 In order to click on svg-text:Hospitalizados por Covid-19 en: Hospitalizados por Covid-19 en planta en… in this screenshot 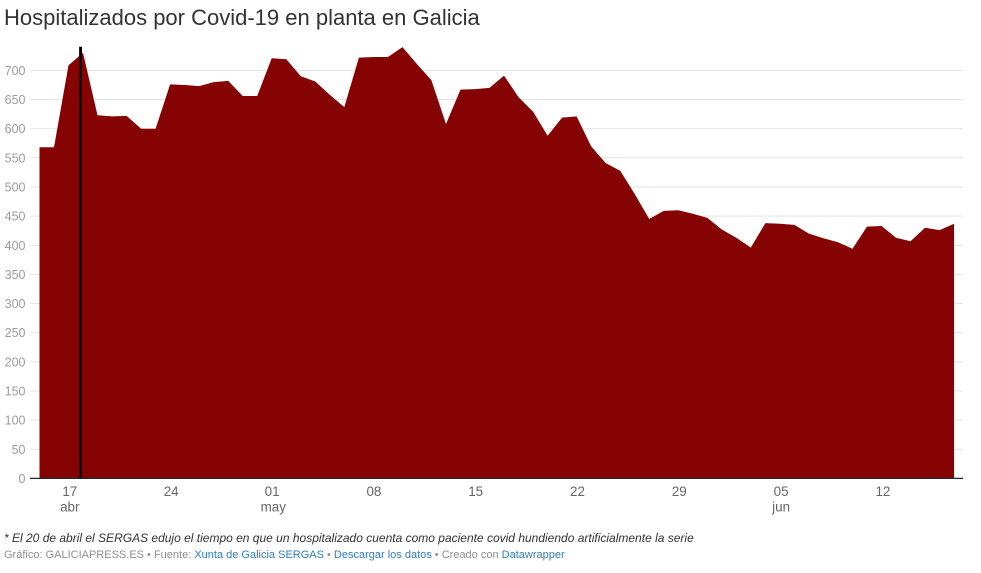, I will do `click(242, 17)`.